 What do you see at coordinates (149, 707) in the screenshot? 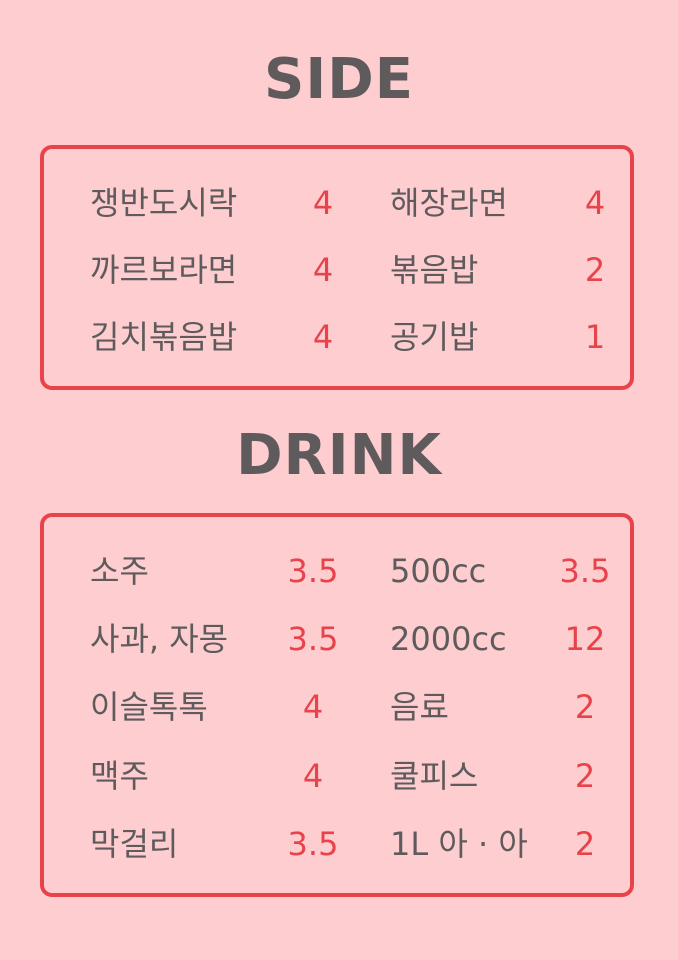
I see `menu-item-name: 이슬톡톡` at bounding box center [149, 707].